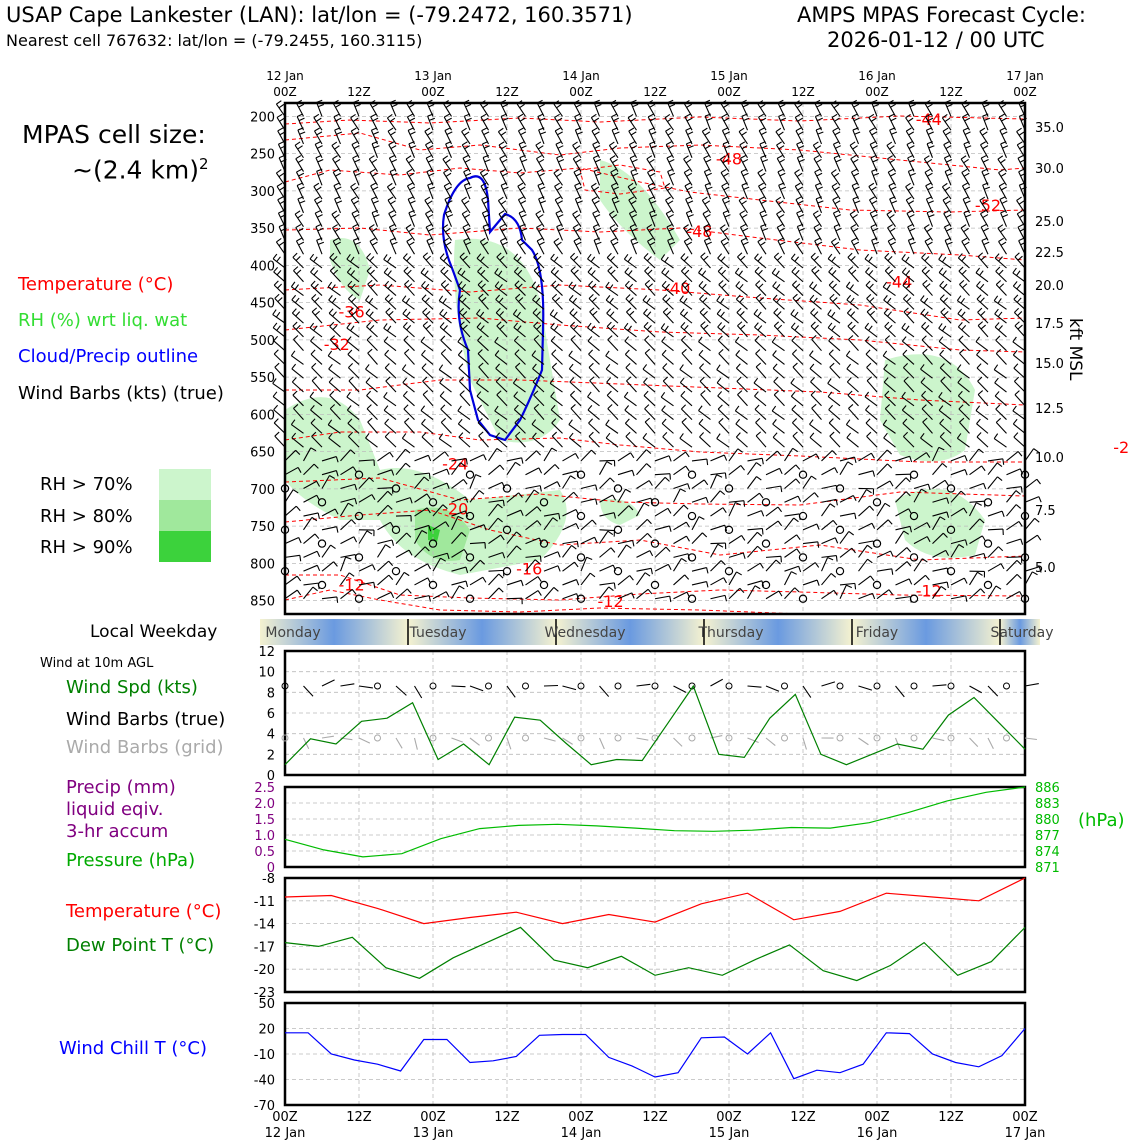  What do you see at coordinates (1045, 511) in the screenshot?
I see `kft-tick-label: 7.5` at bounding box center [1045, 511].